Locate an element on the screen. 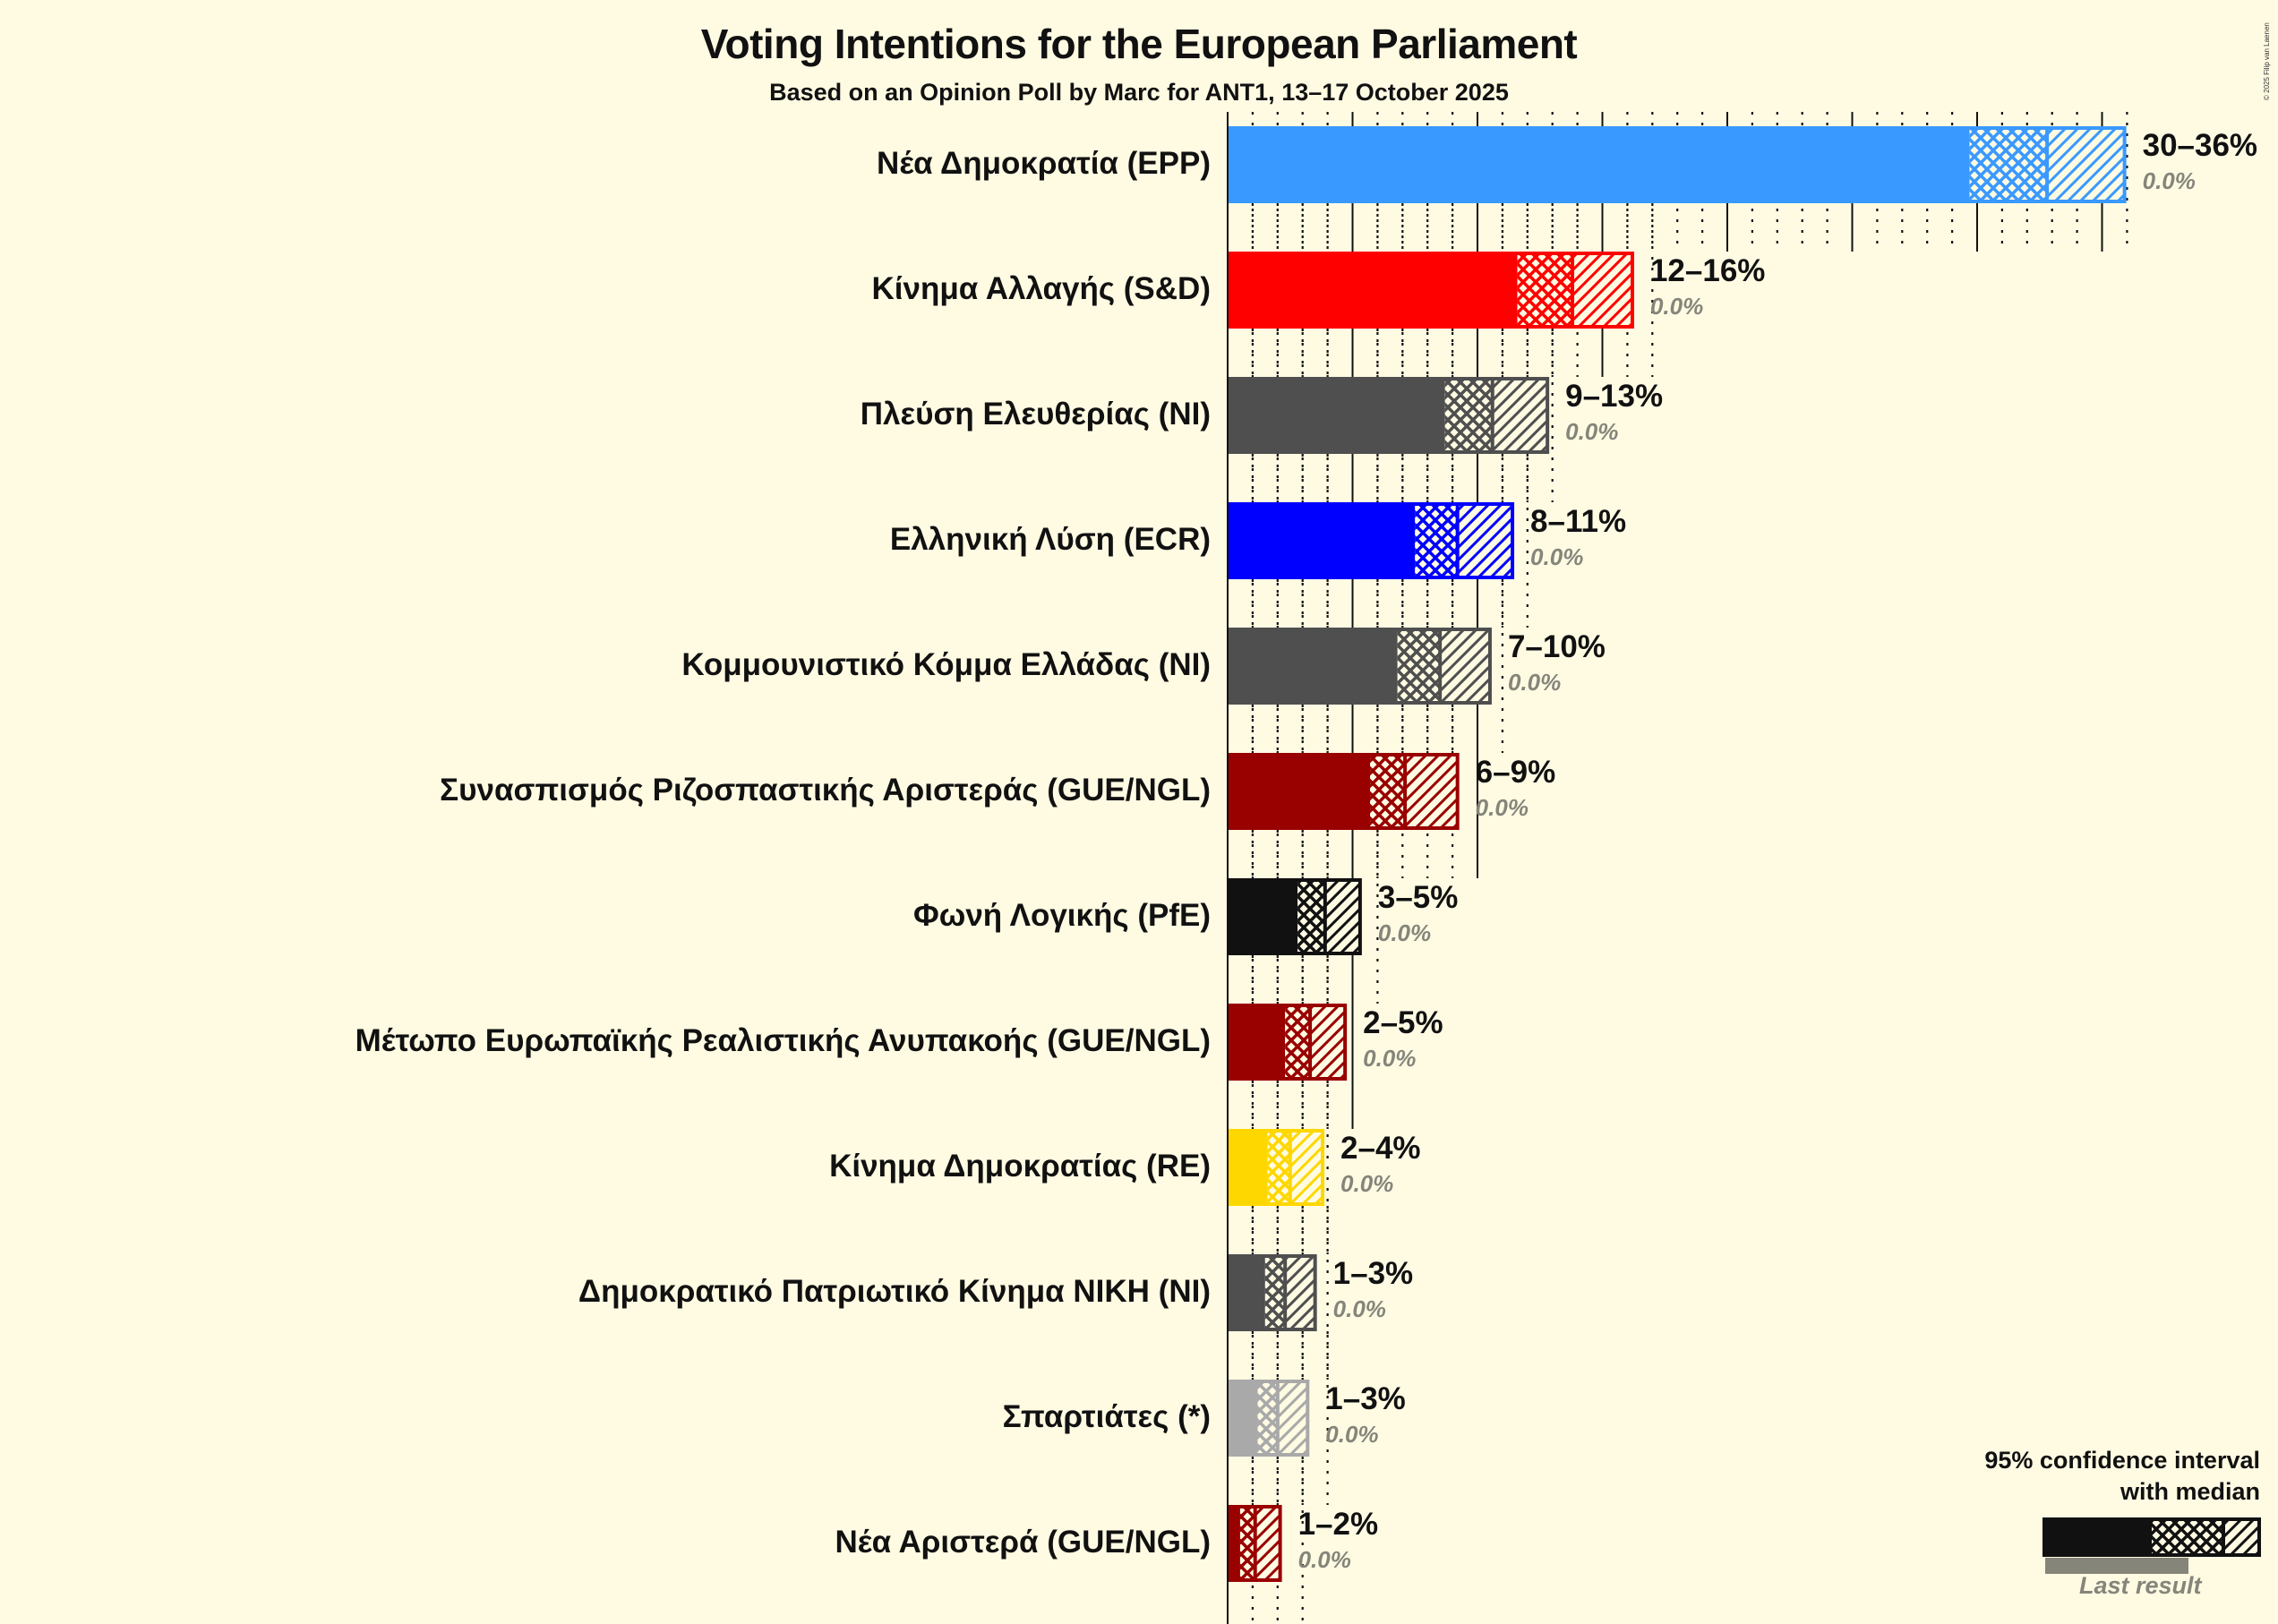 The height and width of the screenshot is (1624, 2278). range-label: 9–13% is located at coordinates (1615, 396).